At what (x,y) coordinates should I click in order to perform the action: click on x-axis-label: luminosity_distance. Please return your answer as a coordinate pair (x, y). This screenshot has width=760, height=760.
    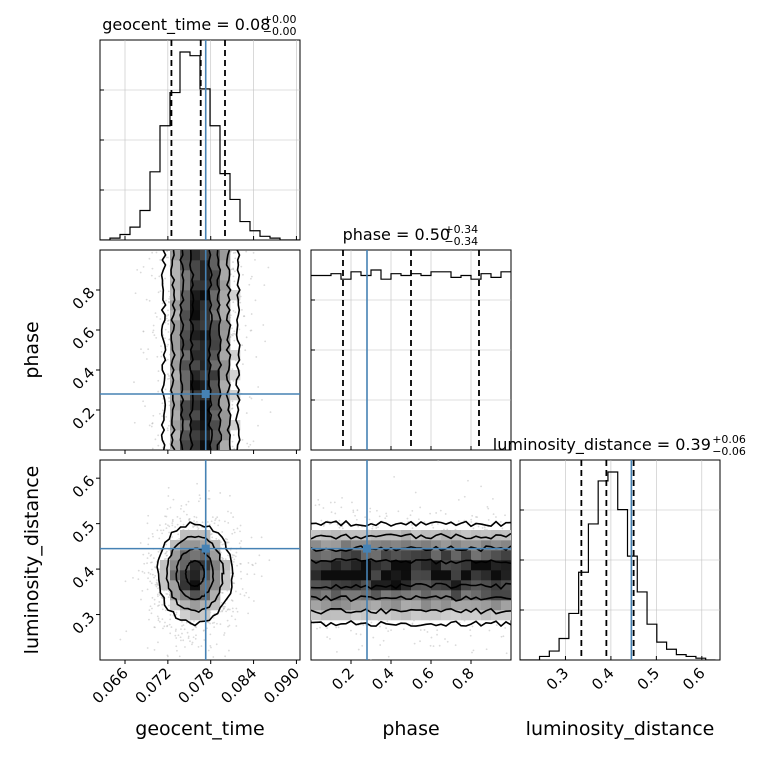
    Looking at the image, I should click on (620, 729).